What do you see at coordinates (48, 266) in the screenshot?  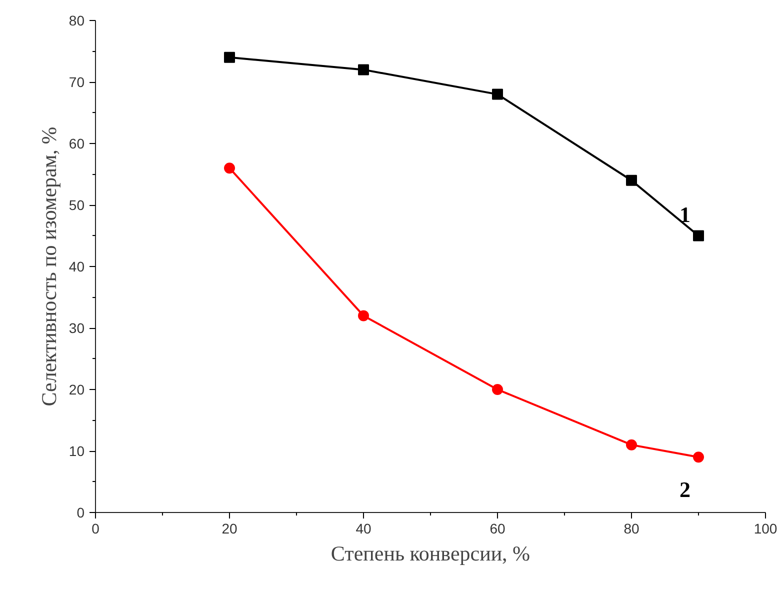 I see `y-axis-title: Селективность по изомерам, %` at bounding box center [48, 266].